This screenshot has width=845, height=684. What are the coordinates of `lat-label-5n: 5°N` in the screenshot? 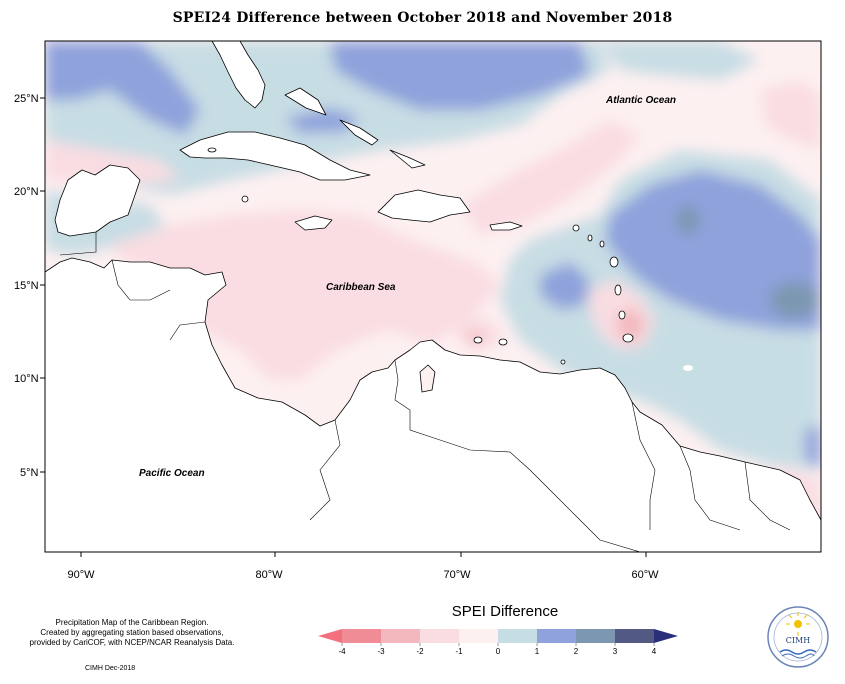 It's located at (29, 473).